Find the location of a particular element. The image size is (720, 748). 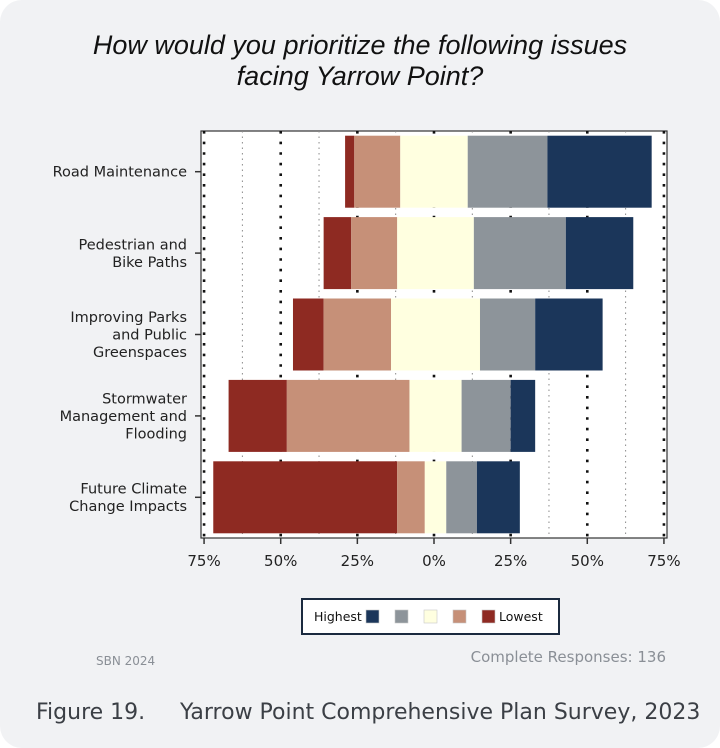

x-tick-label-1: 50% is located at coordinates (280, 561).